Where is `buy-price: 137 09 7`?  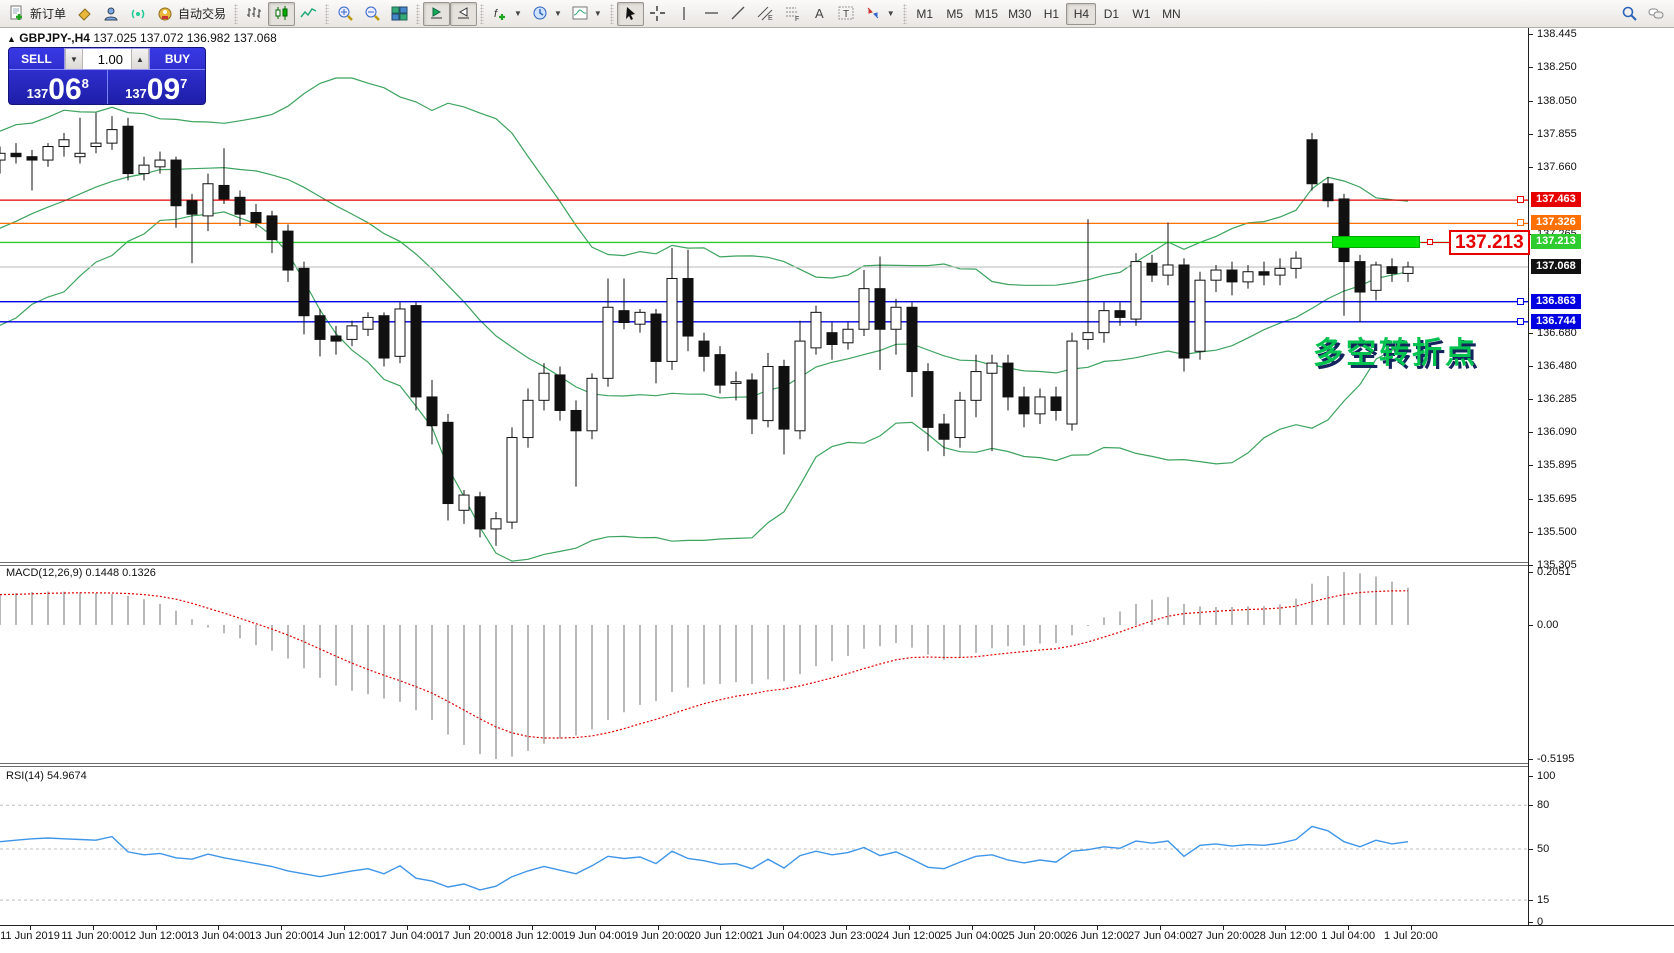
buy-price: 137 09 7 is located at coordinates (157, 87).